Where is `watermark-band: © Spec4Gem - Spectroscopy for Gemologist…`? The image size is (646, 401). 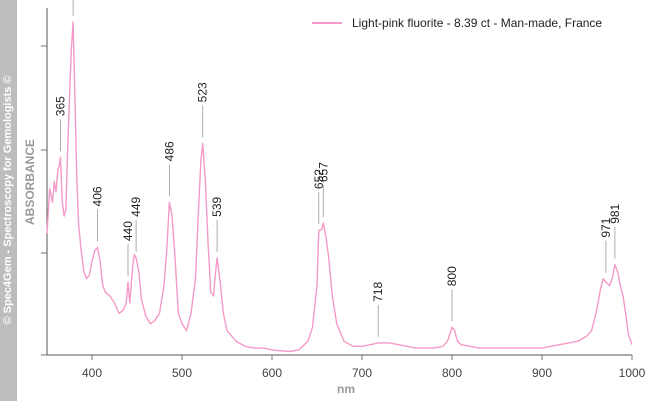 watermark-band: © Spec4Gem - Spectroscopy for Gemologist… is located at coordinates (8, 200).